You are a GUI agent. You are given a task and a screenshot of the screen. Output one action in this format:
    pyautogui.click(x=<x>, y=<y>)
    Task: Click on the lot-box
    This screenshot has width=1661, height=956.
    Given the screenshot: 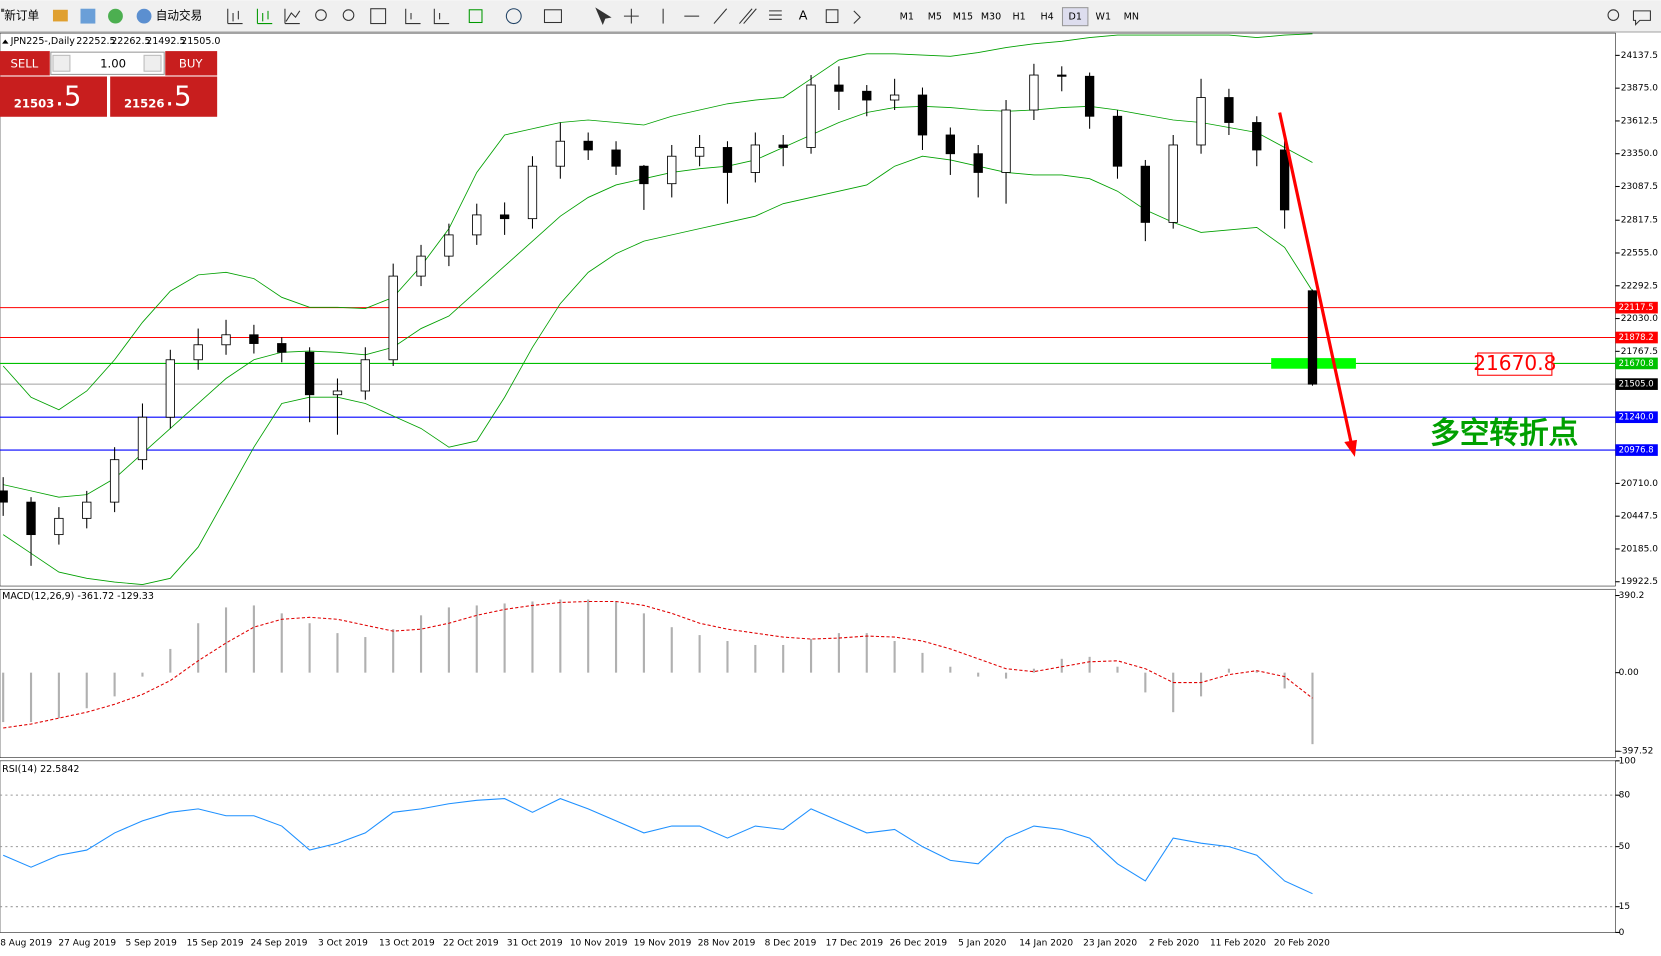 What is the action you would take?
    pyautogui.click(x=107, y=63)
    